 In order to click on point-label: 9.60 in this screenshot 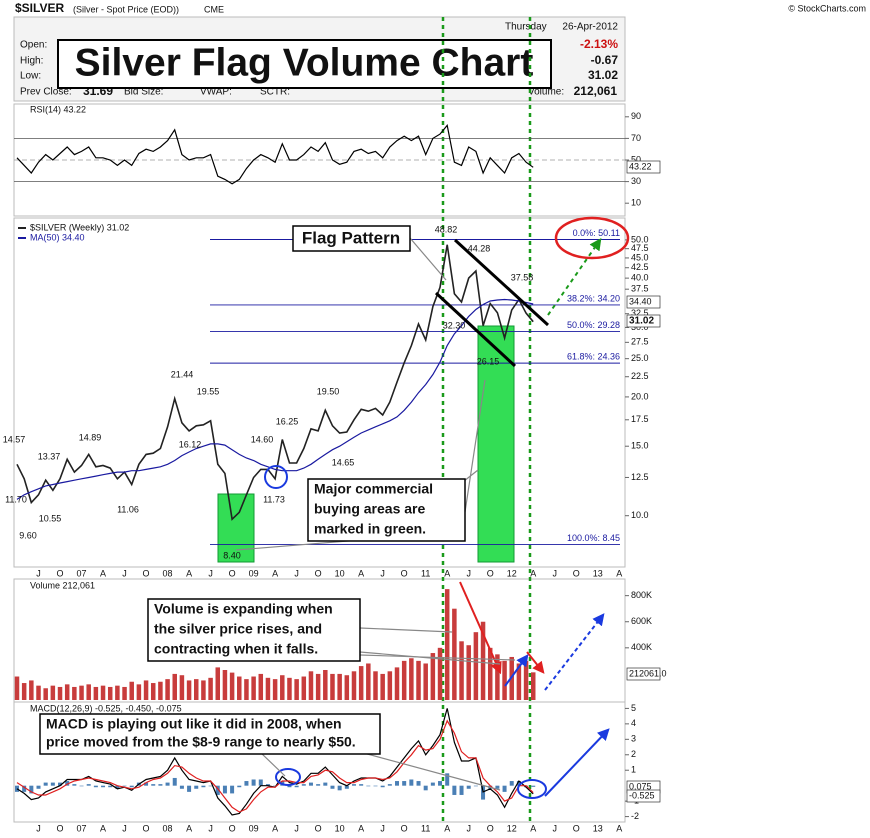, I will do `click(28, 535)`.